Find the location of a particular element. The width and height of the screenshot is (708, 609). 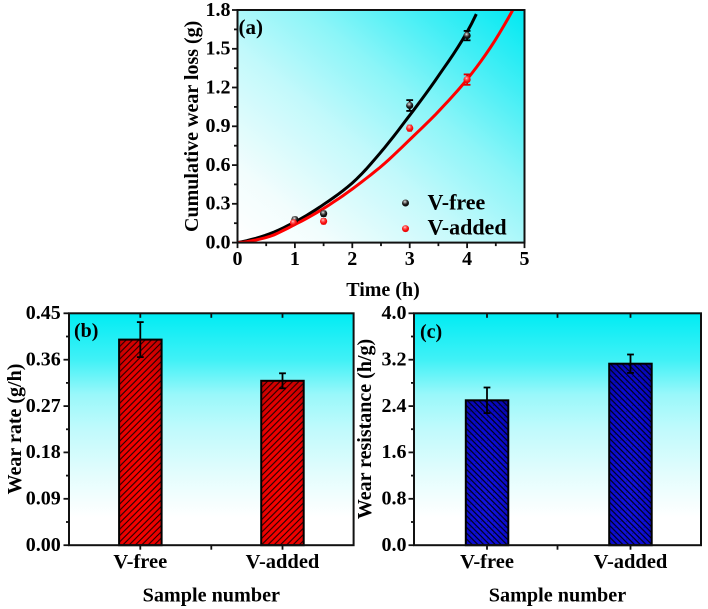

svg-text: 0.6 is located at coordinates (218, 165).